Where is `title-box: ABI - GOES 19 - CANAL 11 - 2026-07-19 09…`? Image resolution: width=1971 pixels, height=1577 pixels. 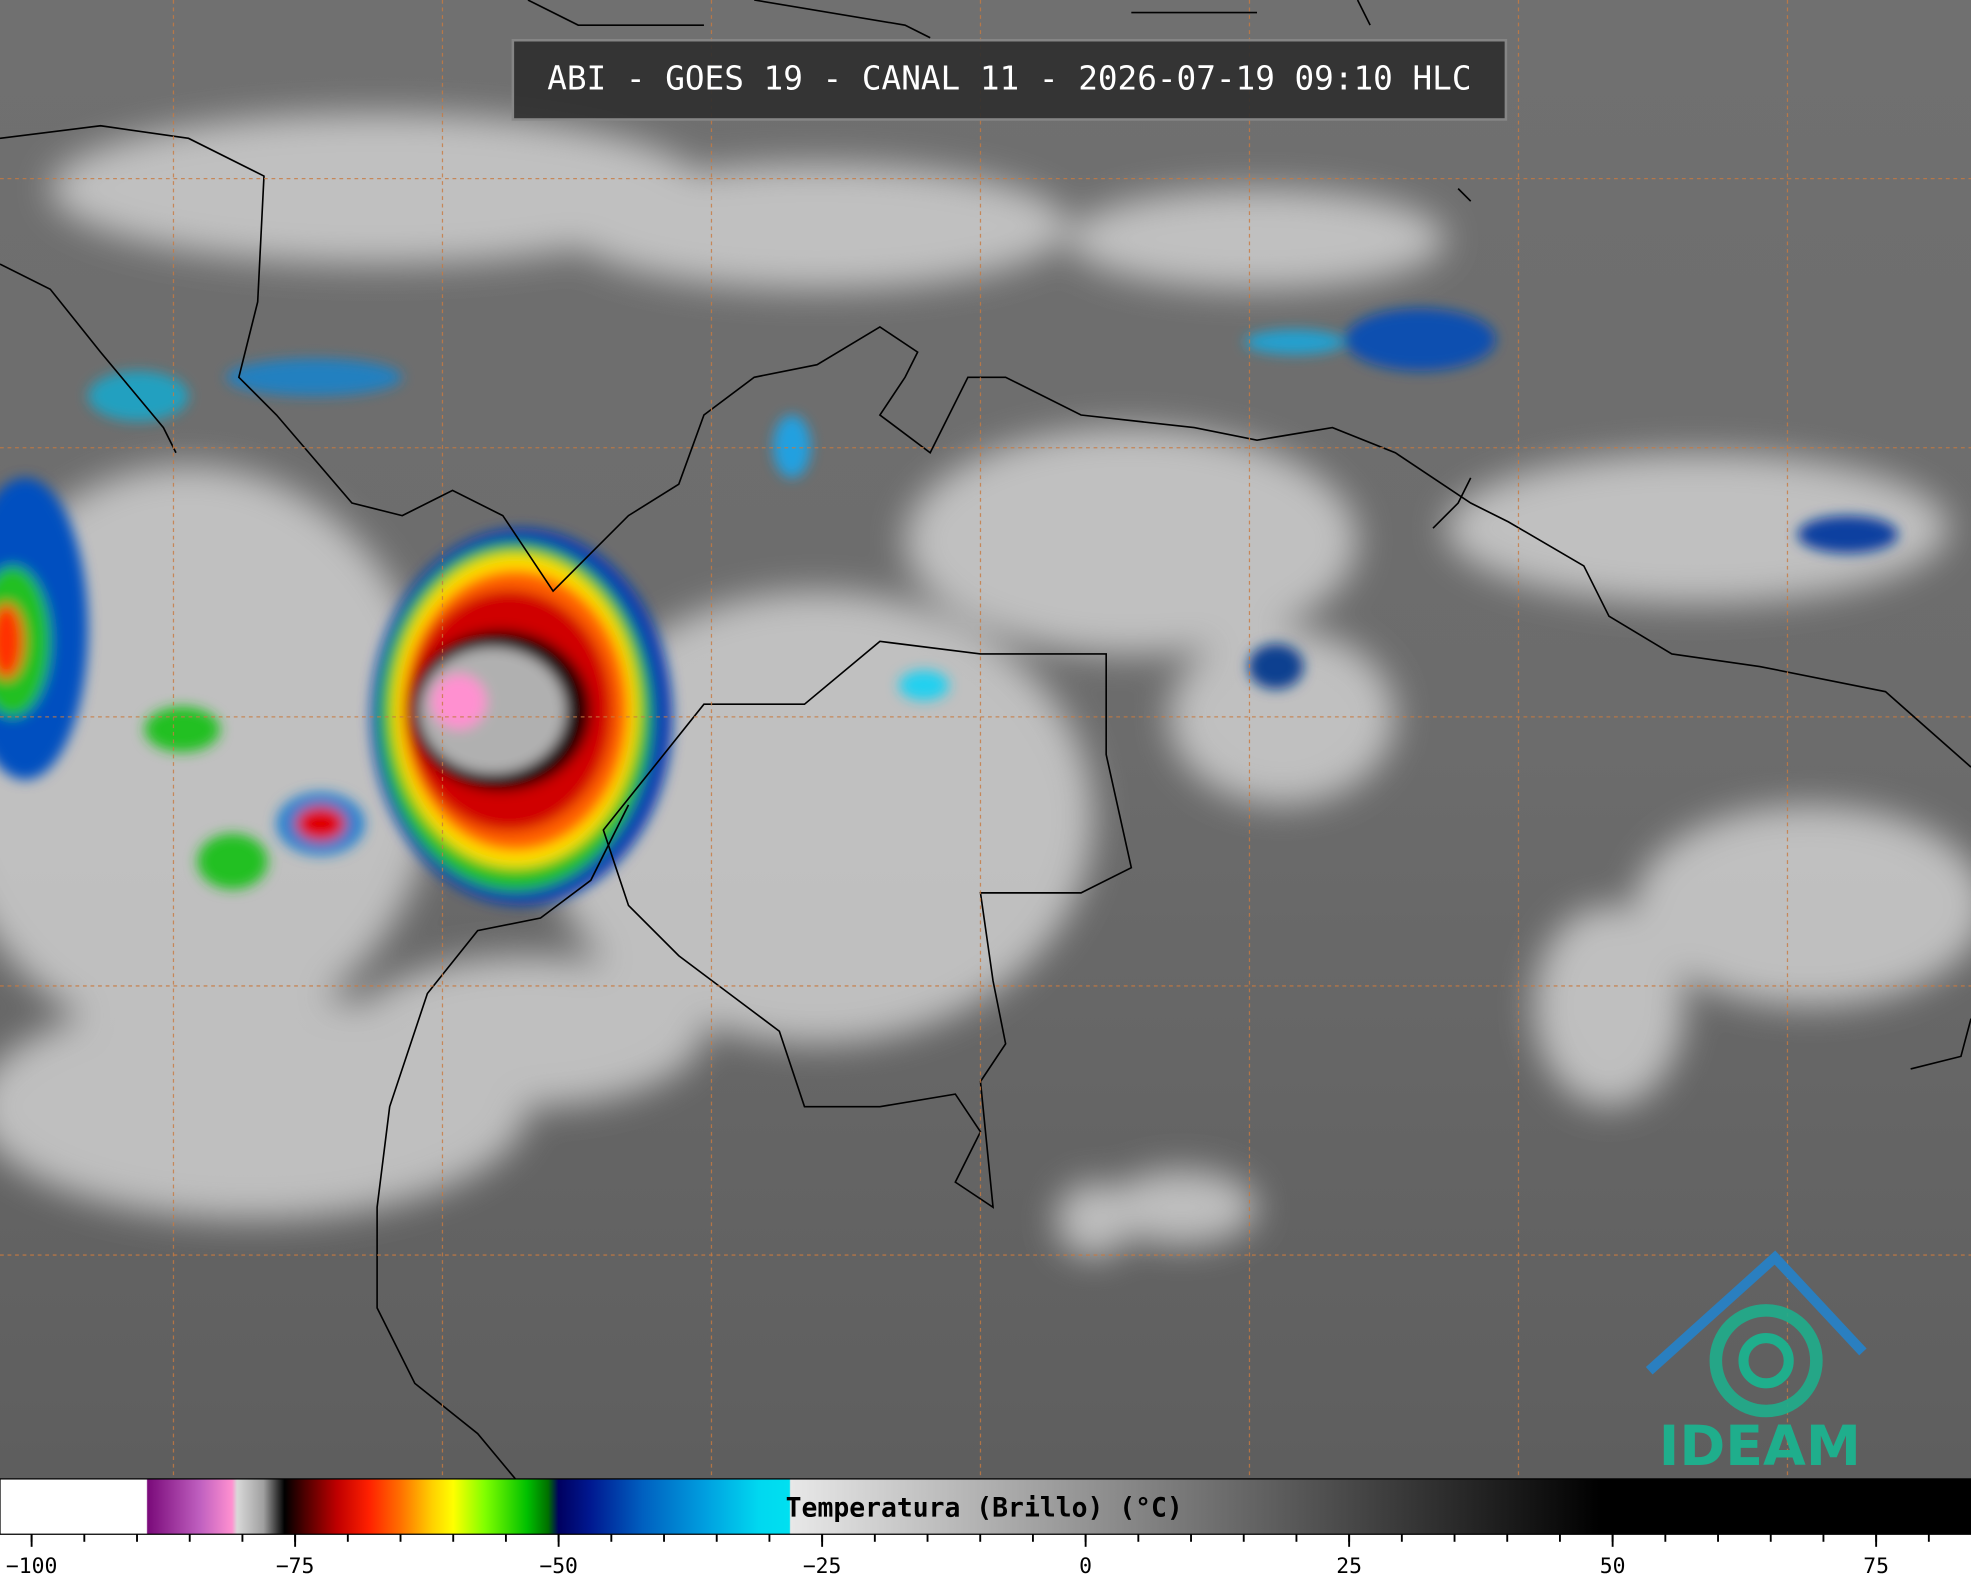
title-box: ABI - GOES 19 - CANAL 11 - 2026-07-19 09… is located at coordinates (1009, 79).